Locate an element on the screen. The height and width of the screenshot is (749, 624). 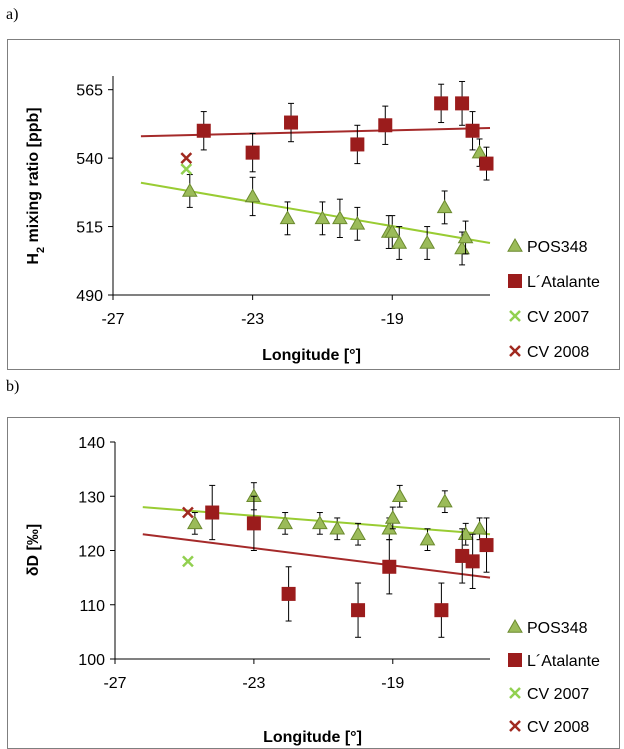
x-axis-title-a: Longitude [°] is located at coordinates (311, 355).